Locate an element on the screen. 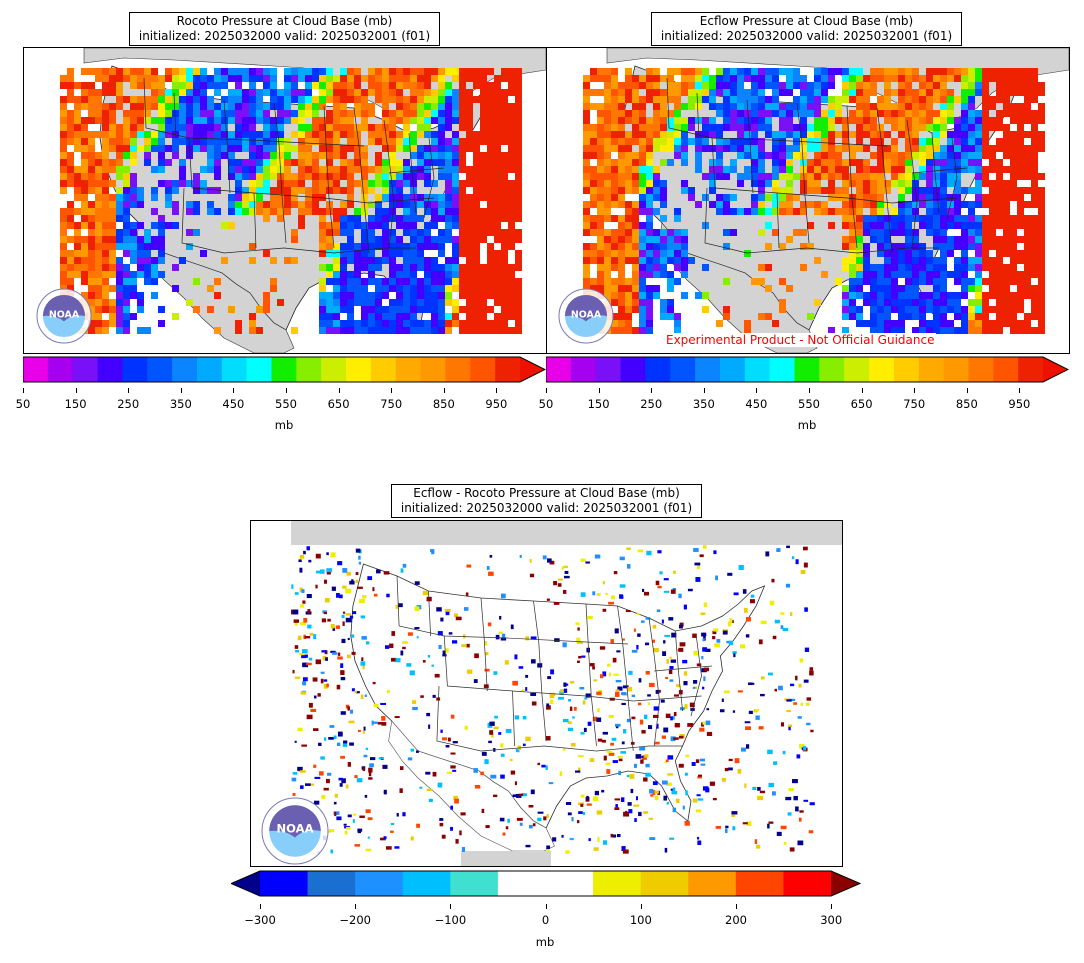 The image size is (1084, 963). colorbar-tick-label: 250 is located at coordinates (128, 404).